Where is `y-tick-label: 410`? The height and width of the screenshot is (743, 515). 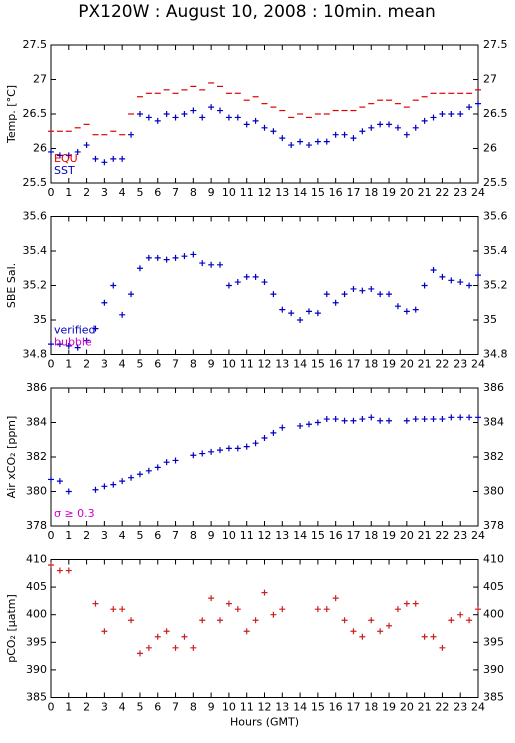 y-tick-label: 410 is located at coordinates (36, 559).